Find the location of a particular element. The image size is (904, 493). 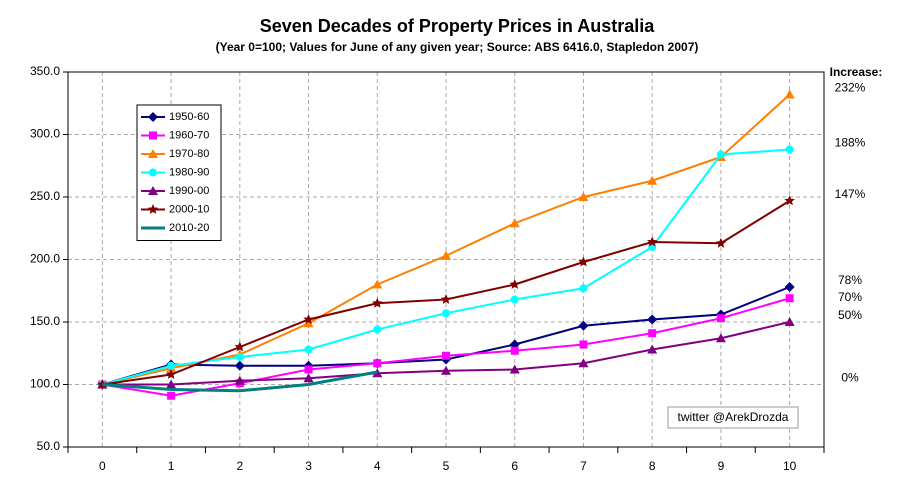

x-tick-label: 6 is located at coordinates (514, 466).